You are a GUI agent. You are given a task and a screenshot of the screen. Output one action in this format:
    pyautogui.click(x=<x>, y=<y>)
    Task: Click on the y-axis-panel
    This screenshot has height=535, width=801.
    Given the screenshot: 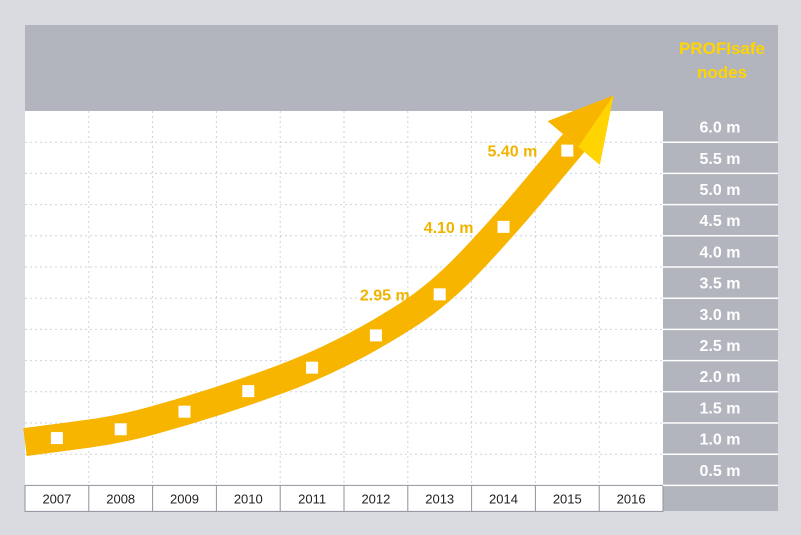 What is the action you would take?
    pyautogui.click(x=720, y=311)
    